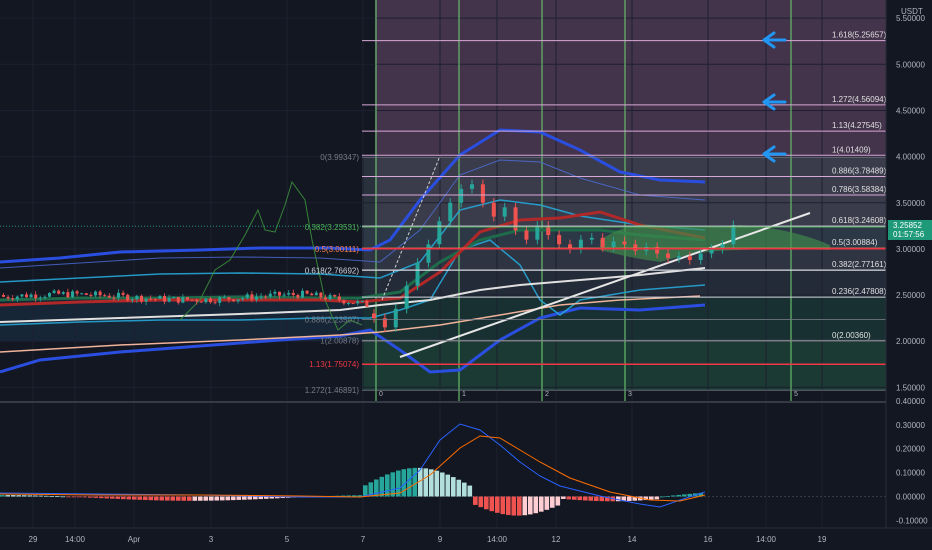 The image size is (932, 550). I want to click on time-axis: 29 14:00 Apr 3 5 7 9 14:00 12 14 16 14:00 19, so click(466, 535).